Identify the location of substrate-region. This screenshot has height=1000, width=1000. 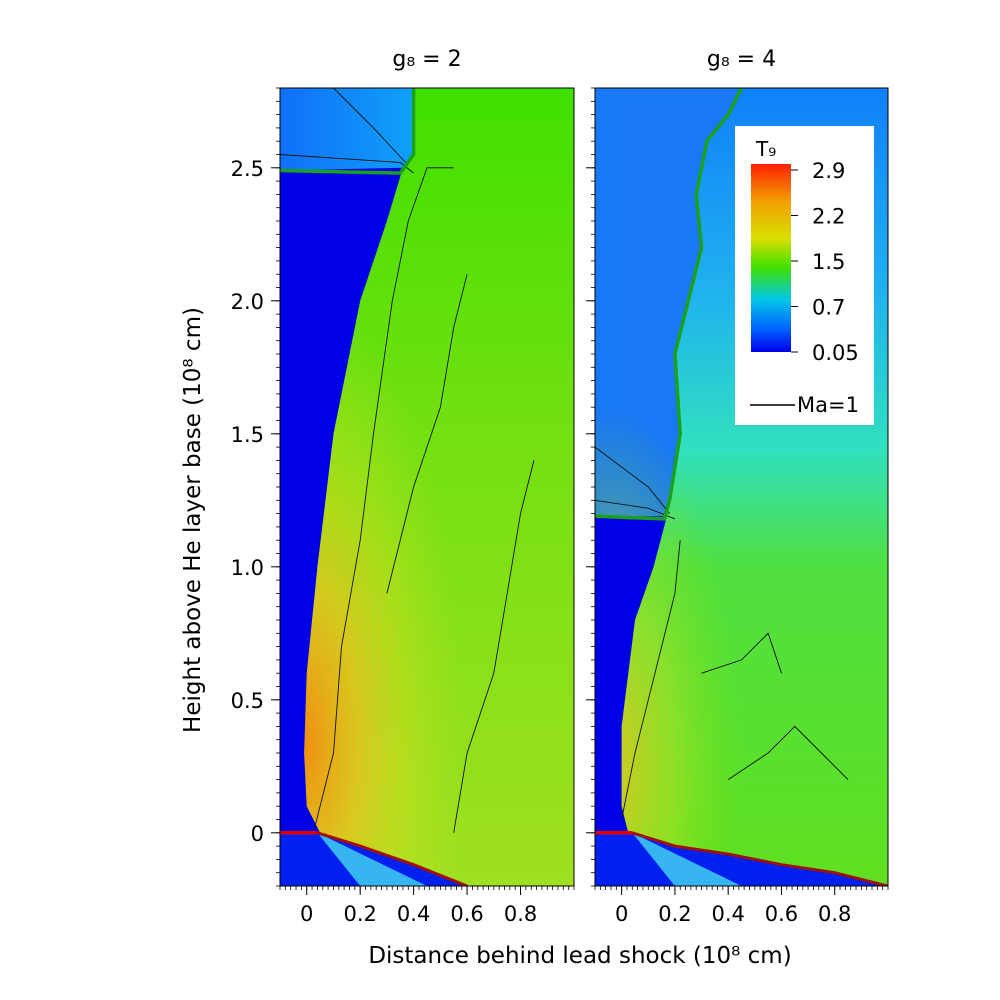
(374, 859).